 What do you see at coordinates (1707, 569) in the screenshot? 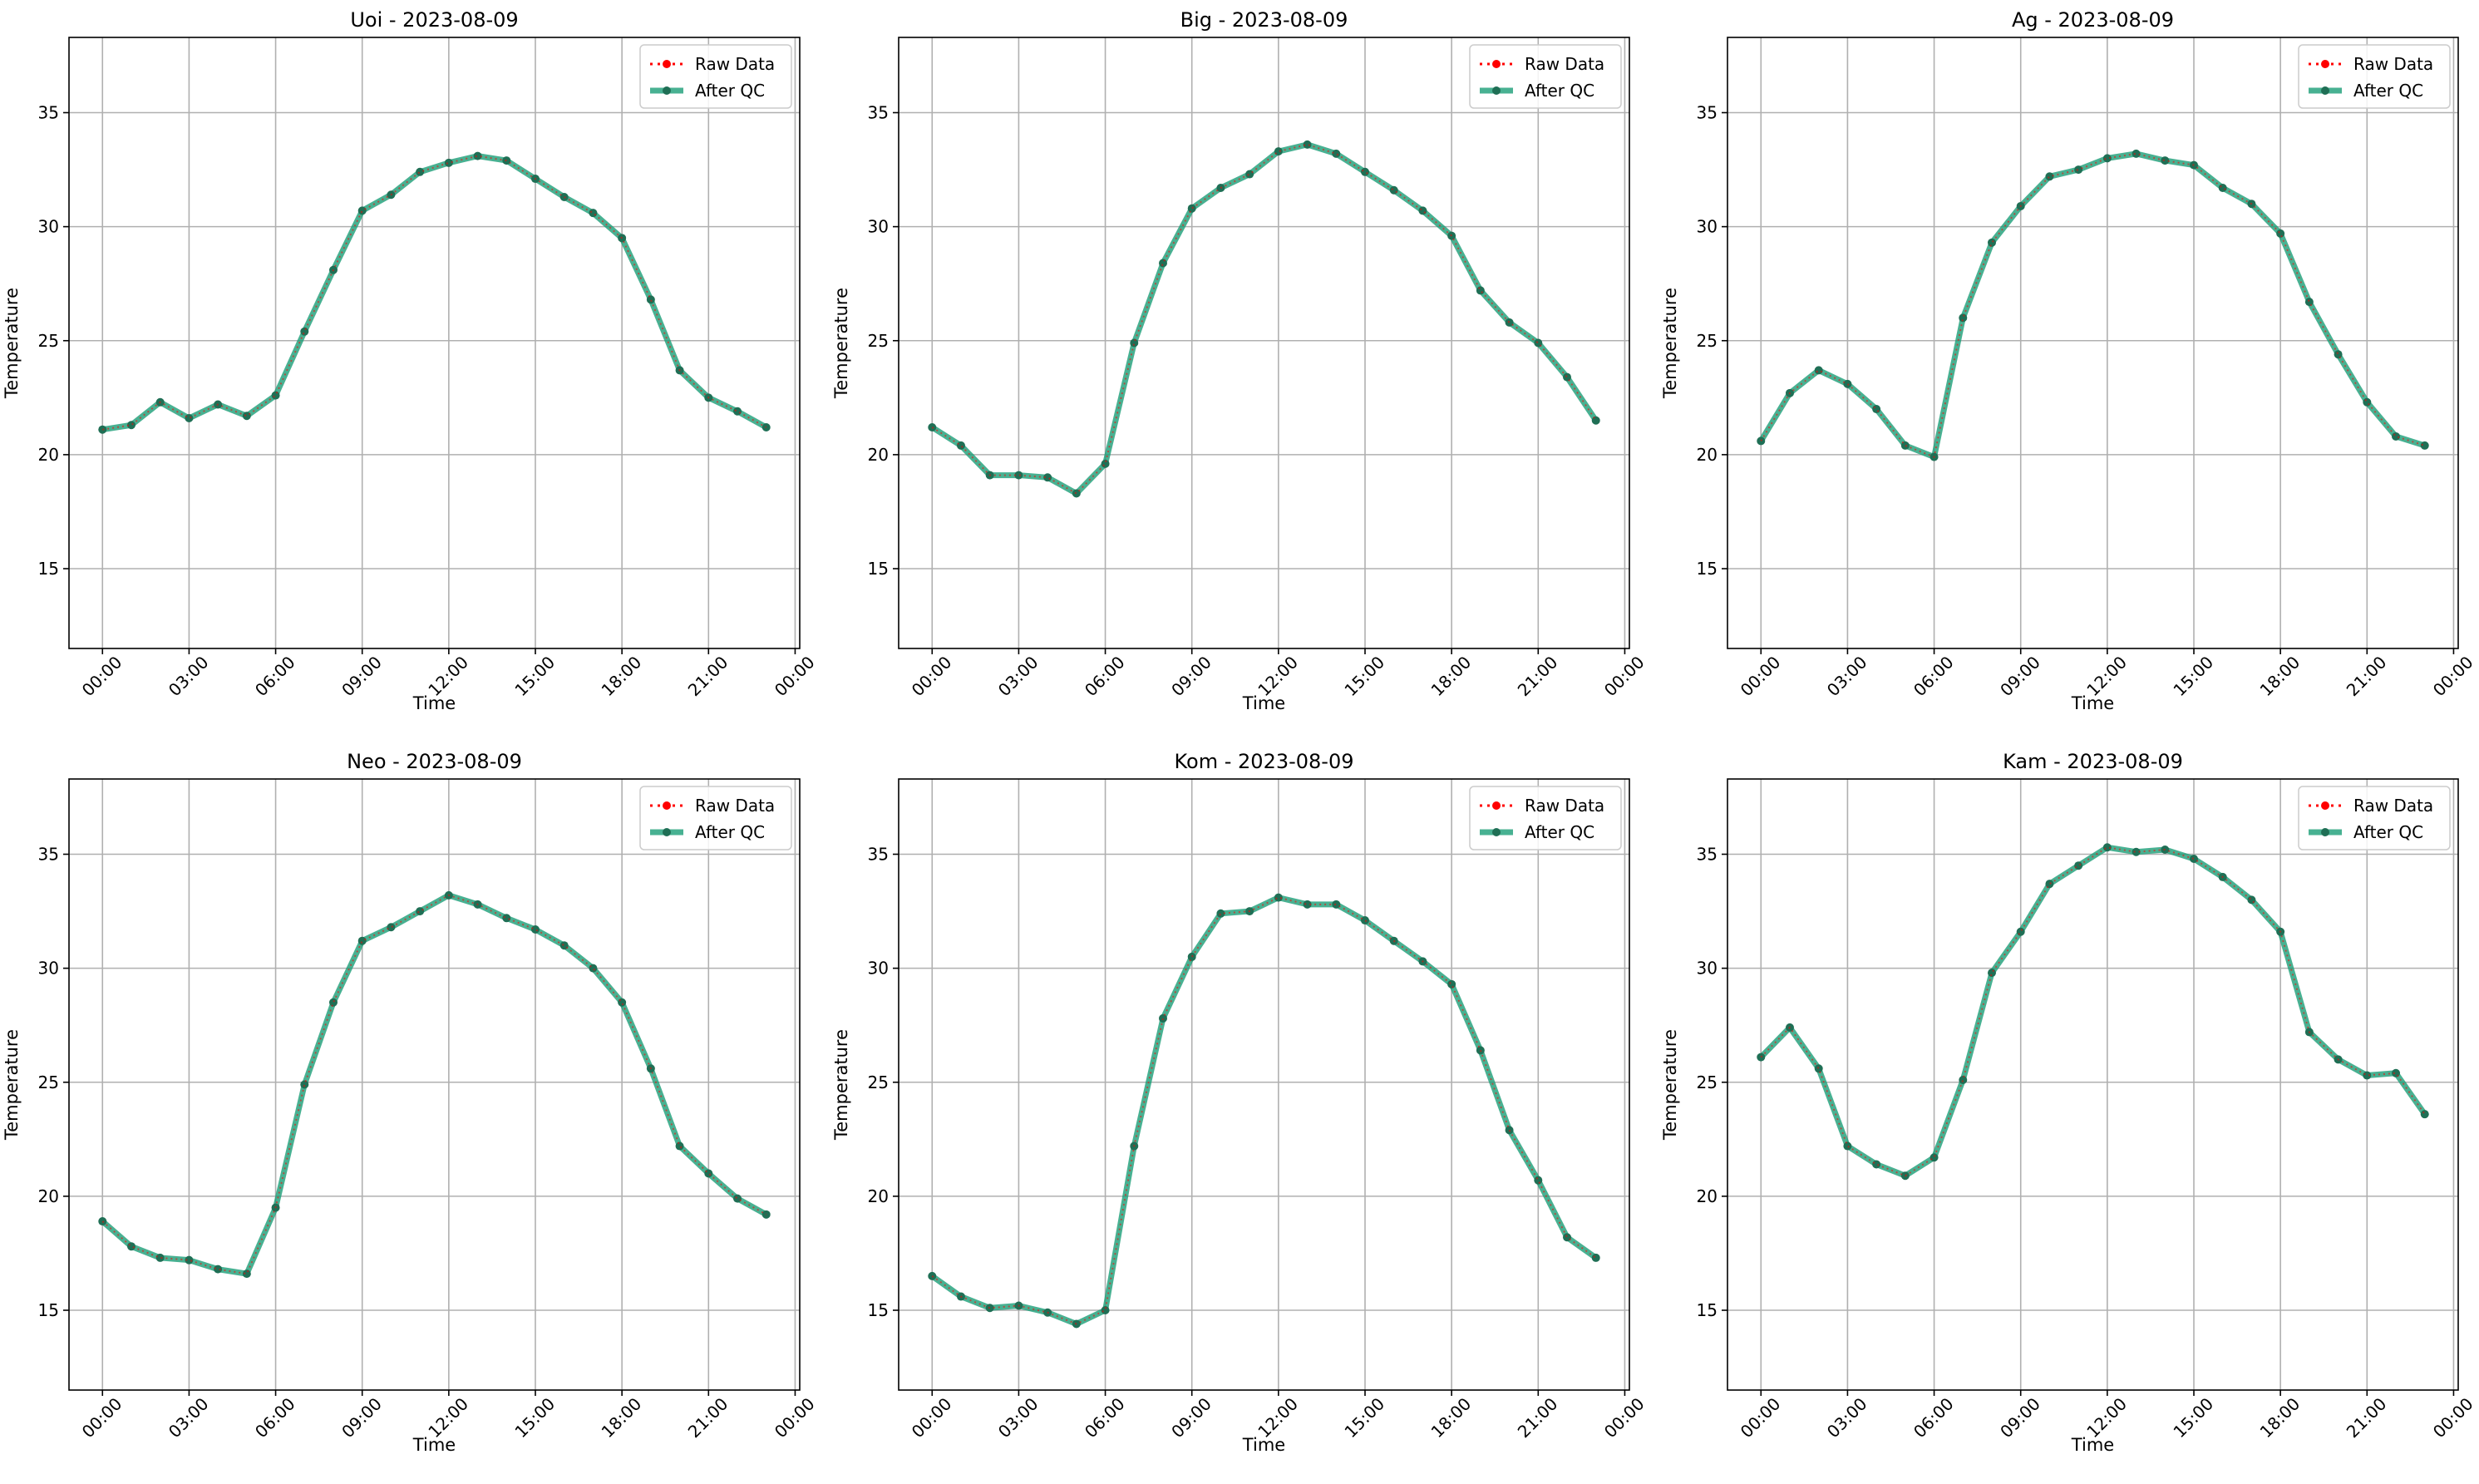
I see `y-tick-label: 15` at bounding box center [1707, 569].